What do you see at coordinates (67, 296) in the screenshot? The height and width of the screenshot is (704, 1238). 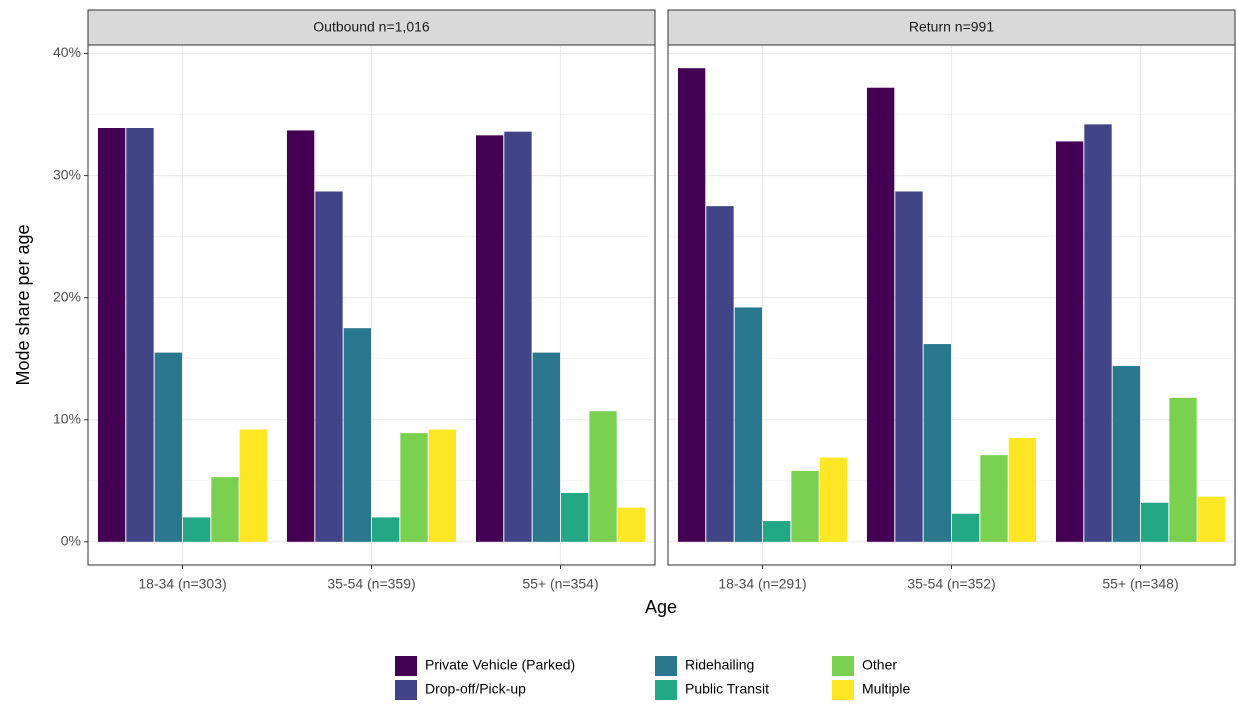 I see `y-tick-label: 20%` at bounding box center [67, 296].